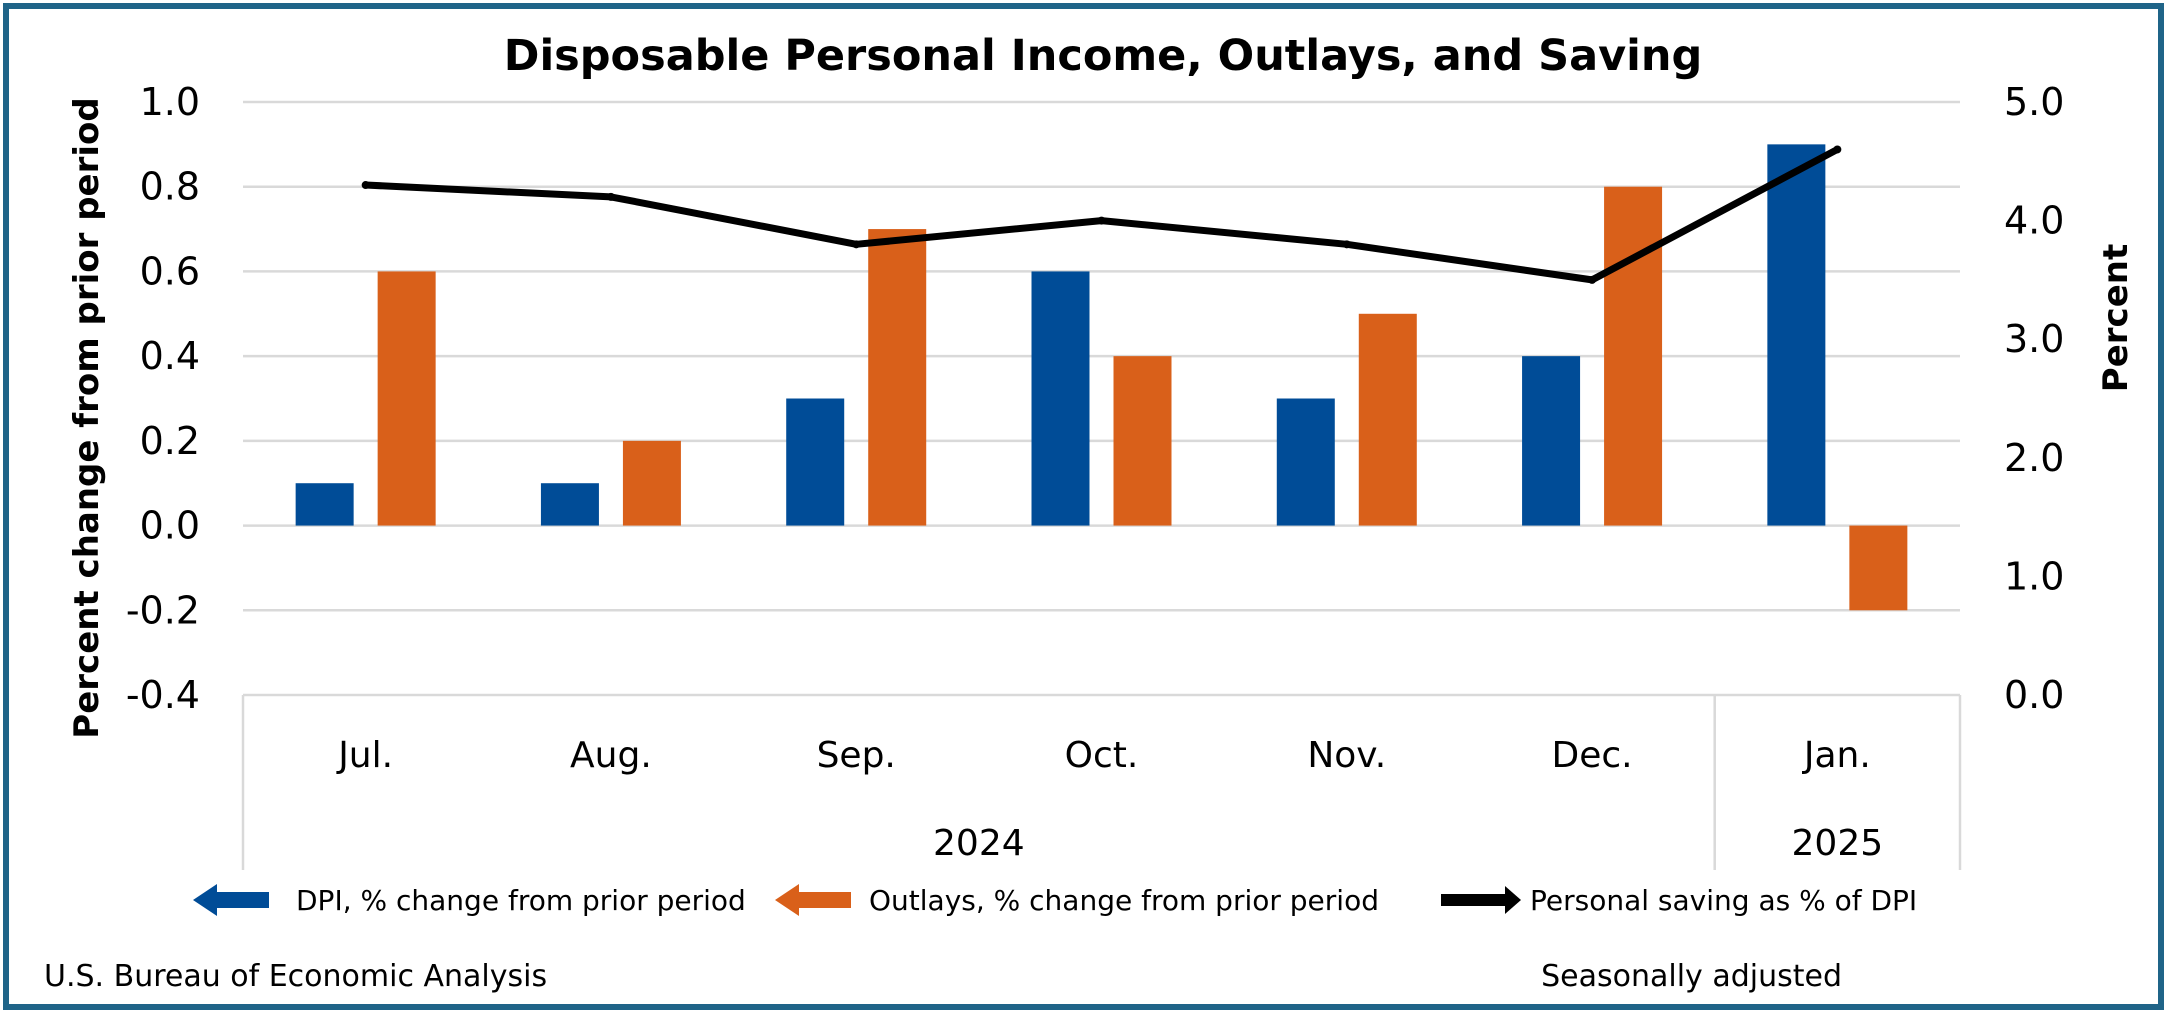  I want to click on legend-label: Personal saving as % of DPI, so click(1723, 900).